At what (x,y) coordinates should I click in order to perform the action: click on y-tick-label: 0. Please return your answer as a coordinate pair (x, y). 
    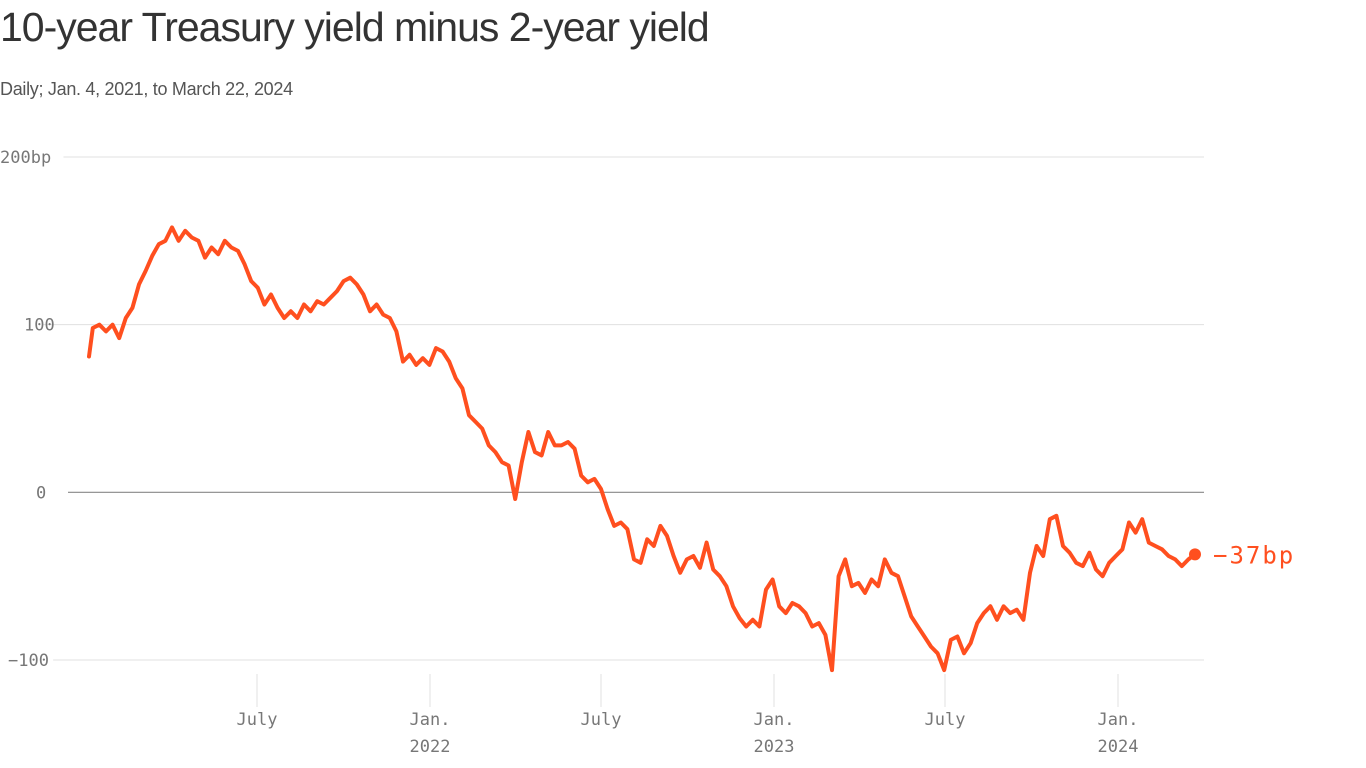
    Looking at the image, I should click on (41, 493).